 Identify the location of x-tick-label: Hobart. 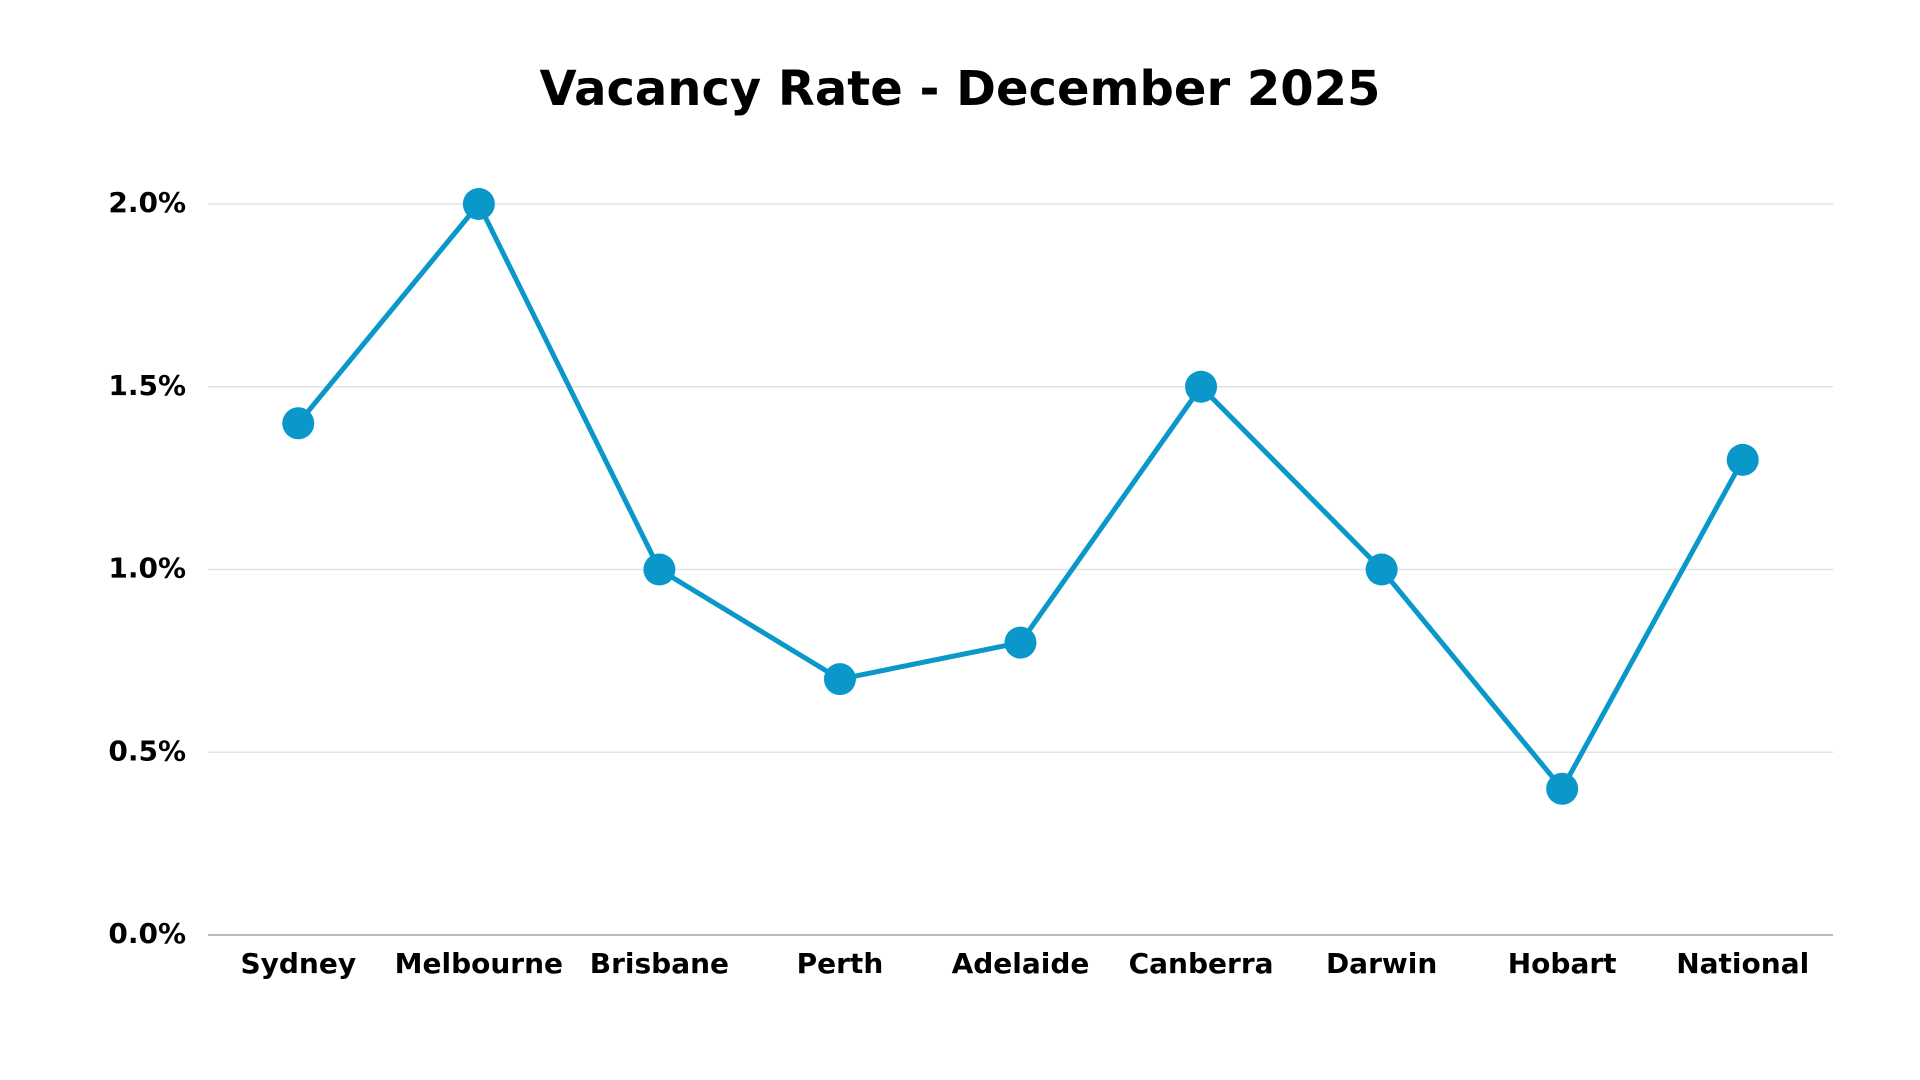
(1562, 963).